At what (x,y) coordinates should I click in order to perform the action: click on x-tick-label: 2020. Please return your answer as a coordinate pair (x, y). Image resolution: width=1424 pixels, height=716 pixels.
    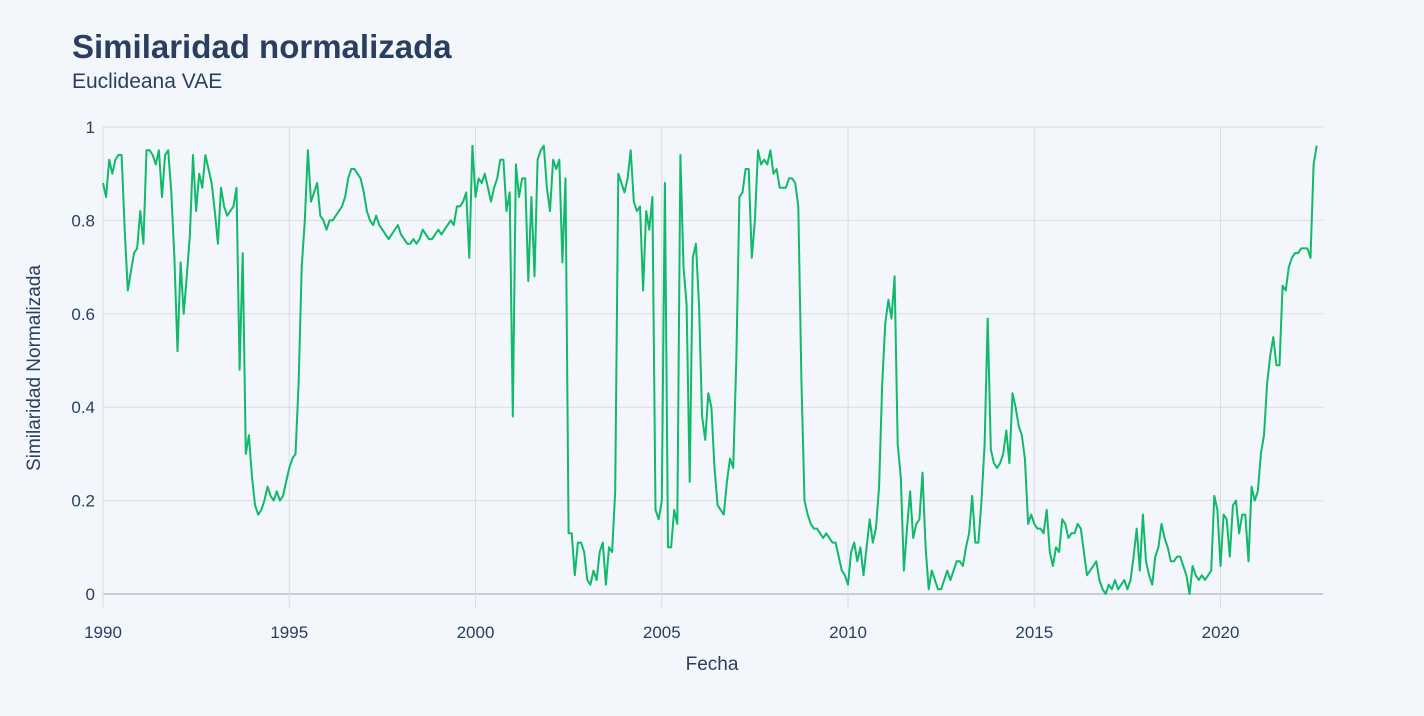
    Looking at the image, I should click on (1221, 632).